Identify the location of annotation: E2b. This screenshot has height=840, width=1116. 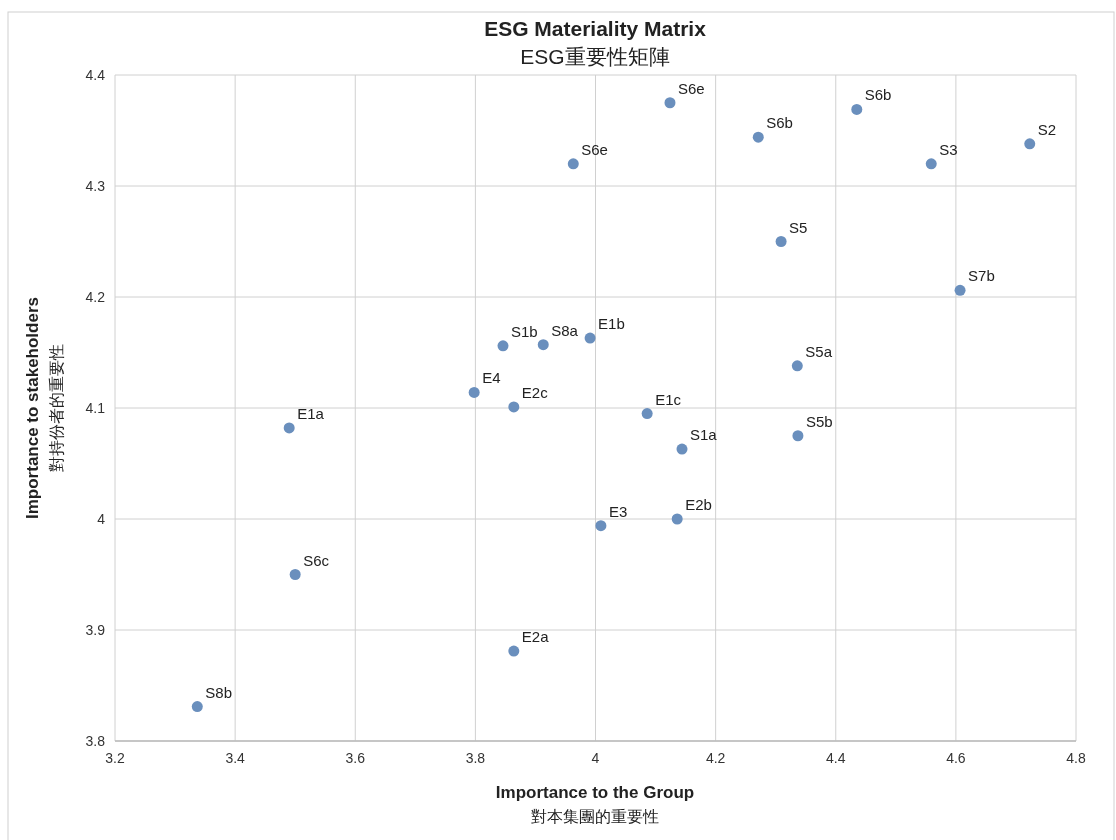
(698, 504).